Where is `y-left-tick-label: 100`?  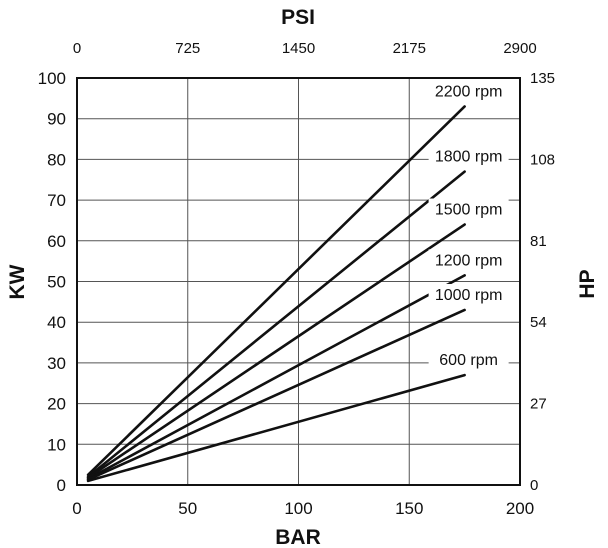 y-left-tick-label: 100 is located at coordinates (52, 78).